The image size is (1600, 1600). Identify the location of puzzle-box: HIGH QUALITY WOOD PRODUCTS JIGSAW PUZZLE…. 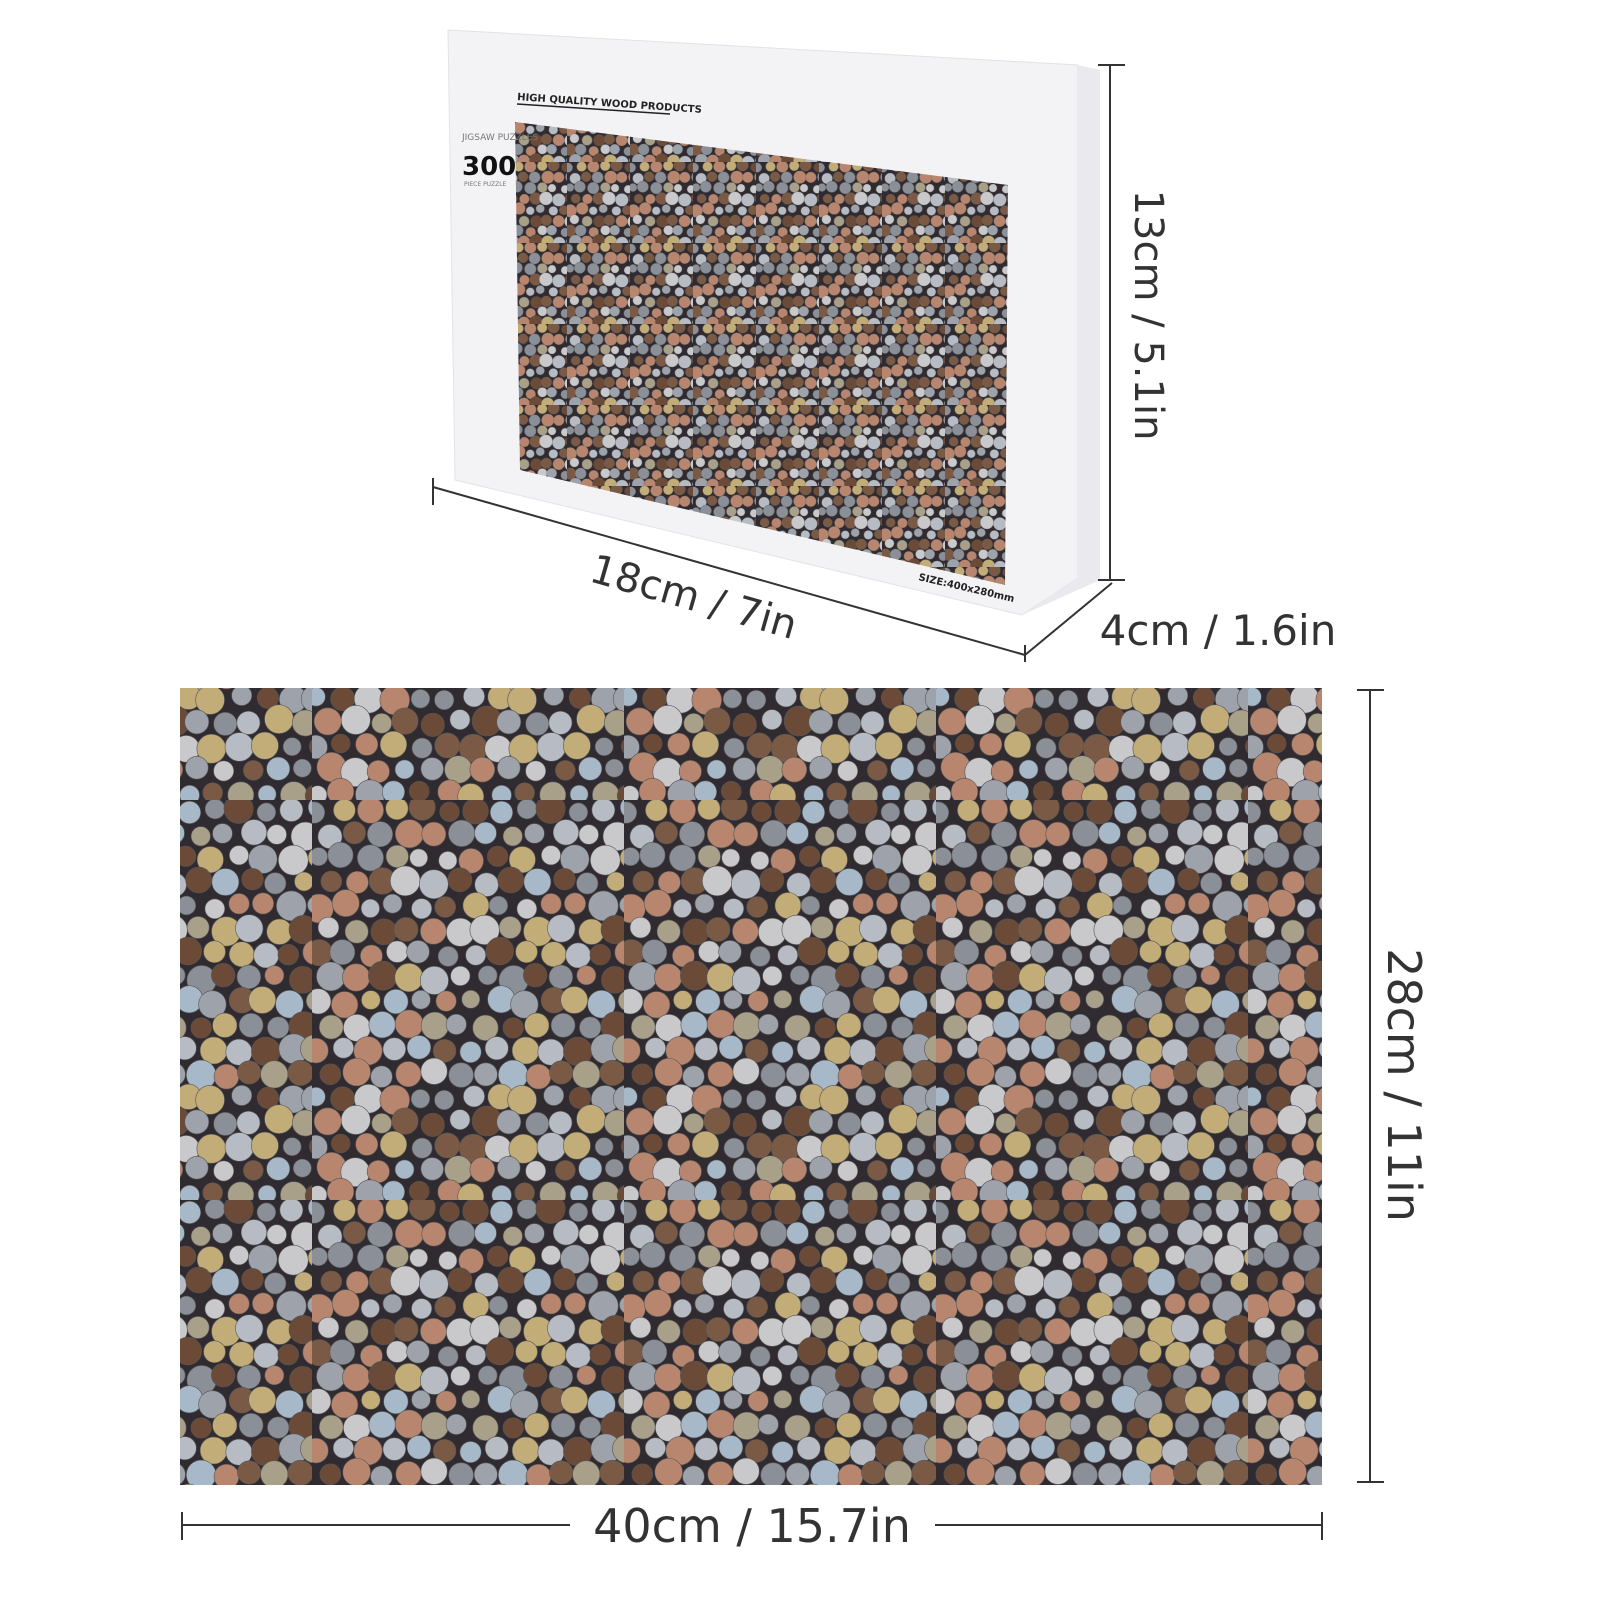
(773, 322).